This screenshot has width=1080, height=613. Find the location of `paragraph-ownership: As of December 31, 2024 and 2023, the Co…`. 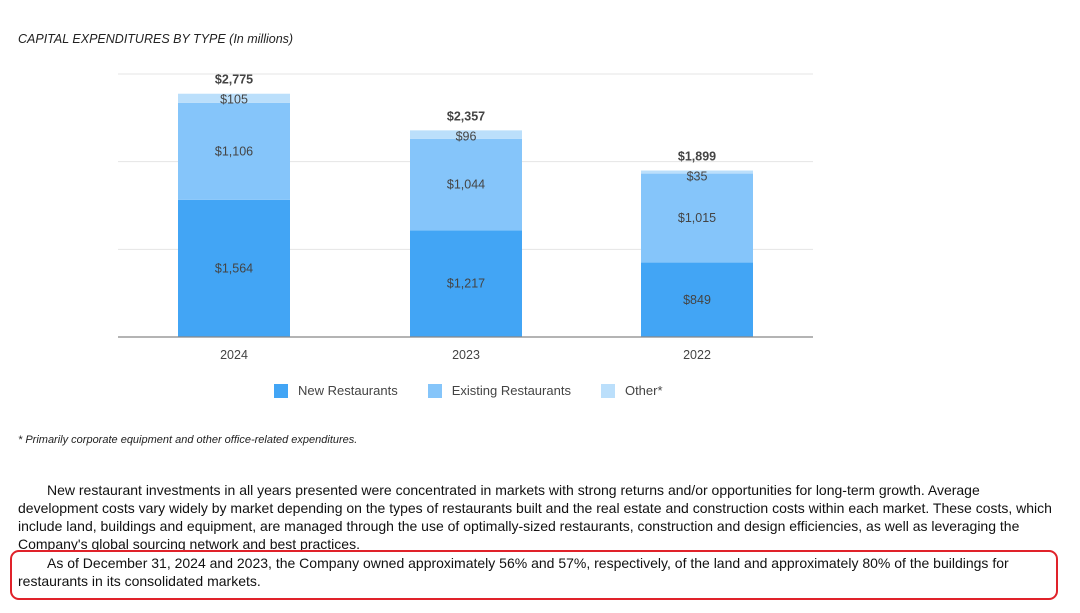

paragraph-ownership: As of December 31, 2024 and 2023, the Co… is located at coordinates (513, 572).